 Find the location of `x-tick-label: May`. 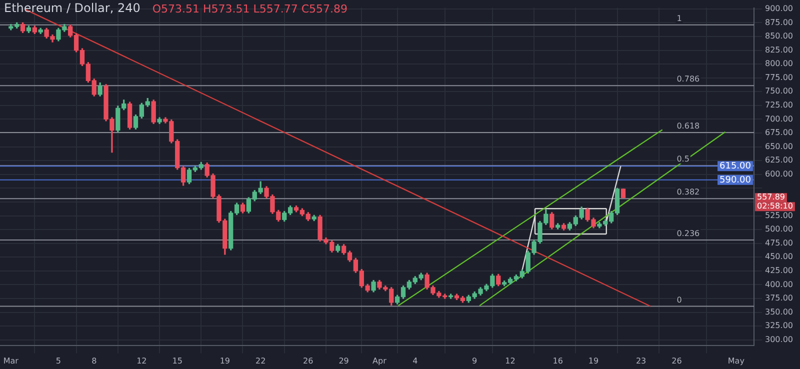

x-tick-label: May is located at coordinates (736, 361).